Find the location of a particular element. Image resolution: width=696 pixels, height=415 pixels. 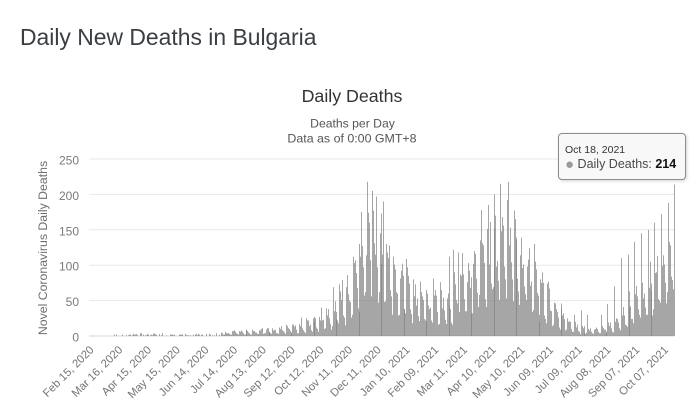

svg-text: Deaths per Day is located at coordinates (353, 124).